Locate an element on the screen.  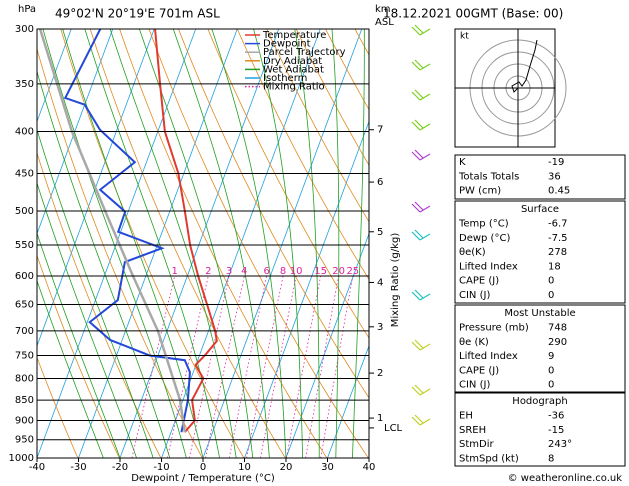
x-tick-label: 30 is located at coordinates (327, 467).